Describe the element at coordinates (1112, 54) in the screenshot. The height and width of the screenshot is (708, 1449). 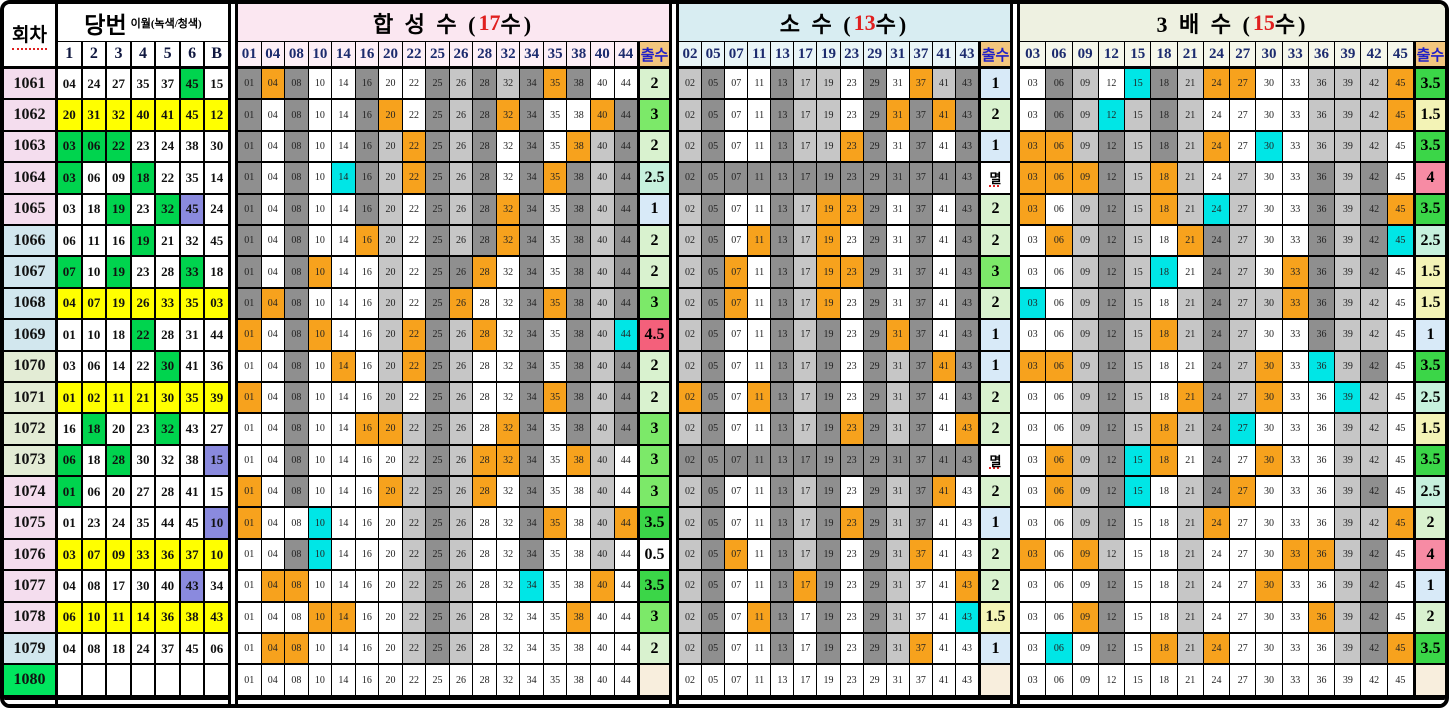
I see `number-column-header: 12` at that location.